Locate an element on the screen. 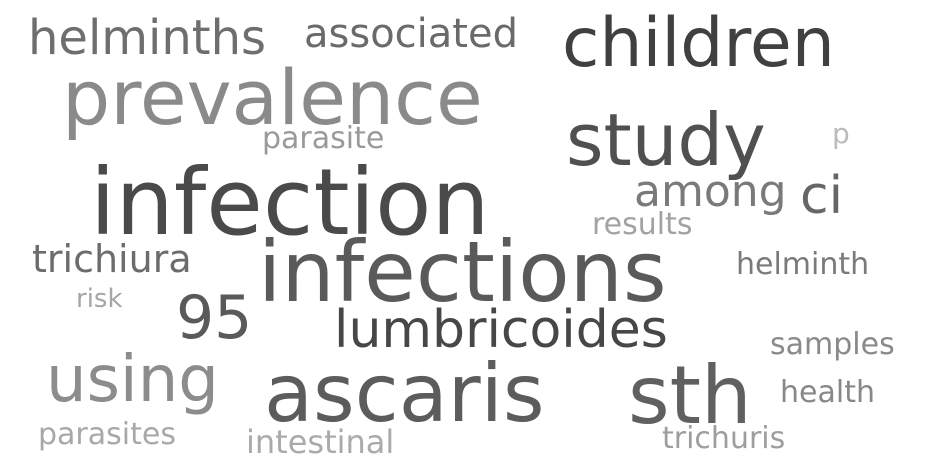  word-results: results is located at coordinates (642, 224).